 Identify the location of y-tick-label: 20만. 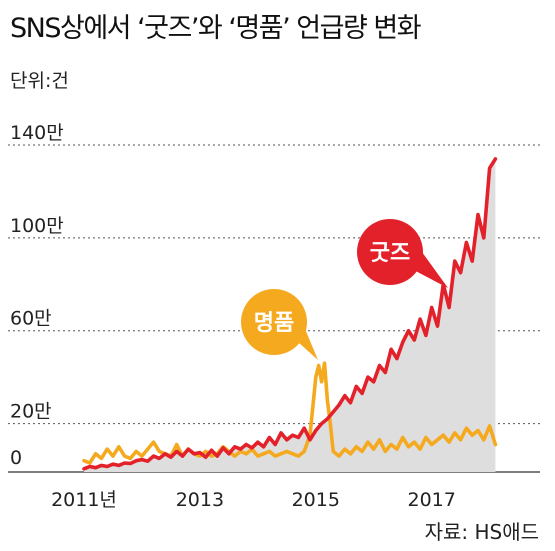
(31, 412).